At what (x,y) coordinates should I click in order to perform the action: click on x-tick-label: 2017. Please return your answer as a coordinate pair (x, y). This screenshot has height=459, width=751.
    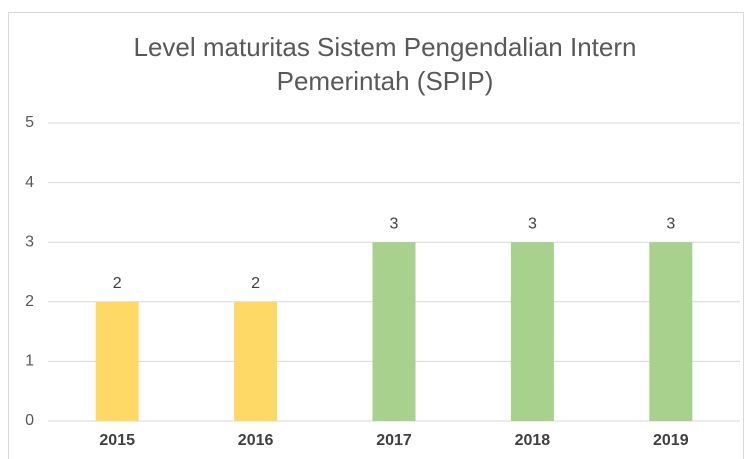
    Looking at the image, I should click on (394, 440).